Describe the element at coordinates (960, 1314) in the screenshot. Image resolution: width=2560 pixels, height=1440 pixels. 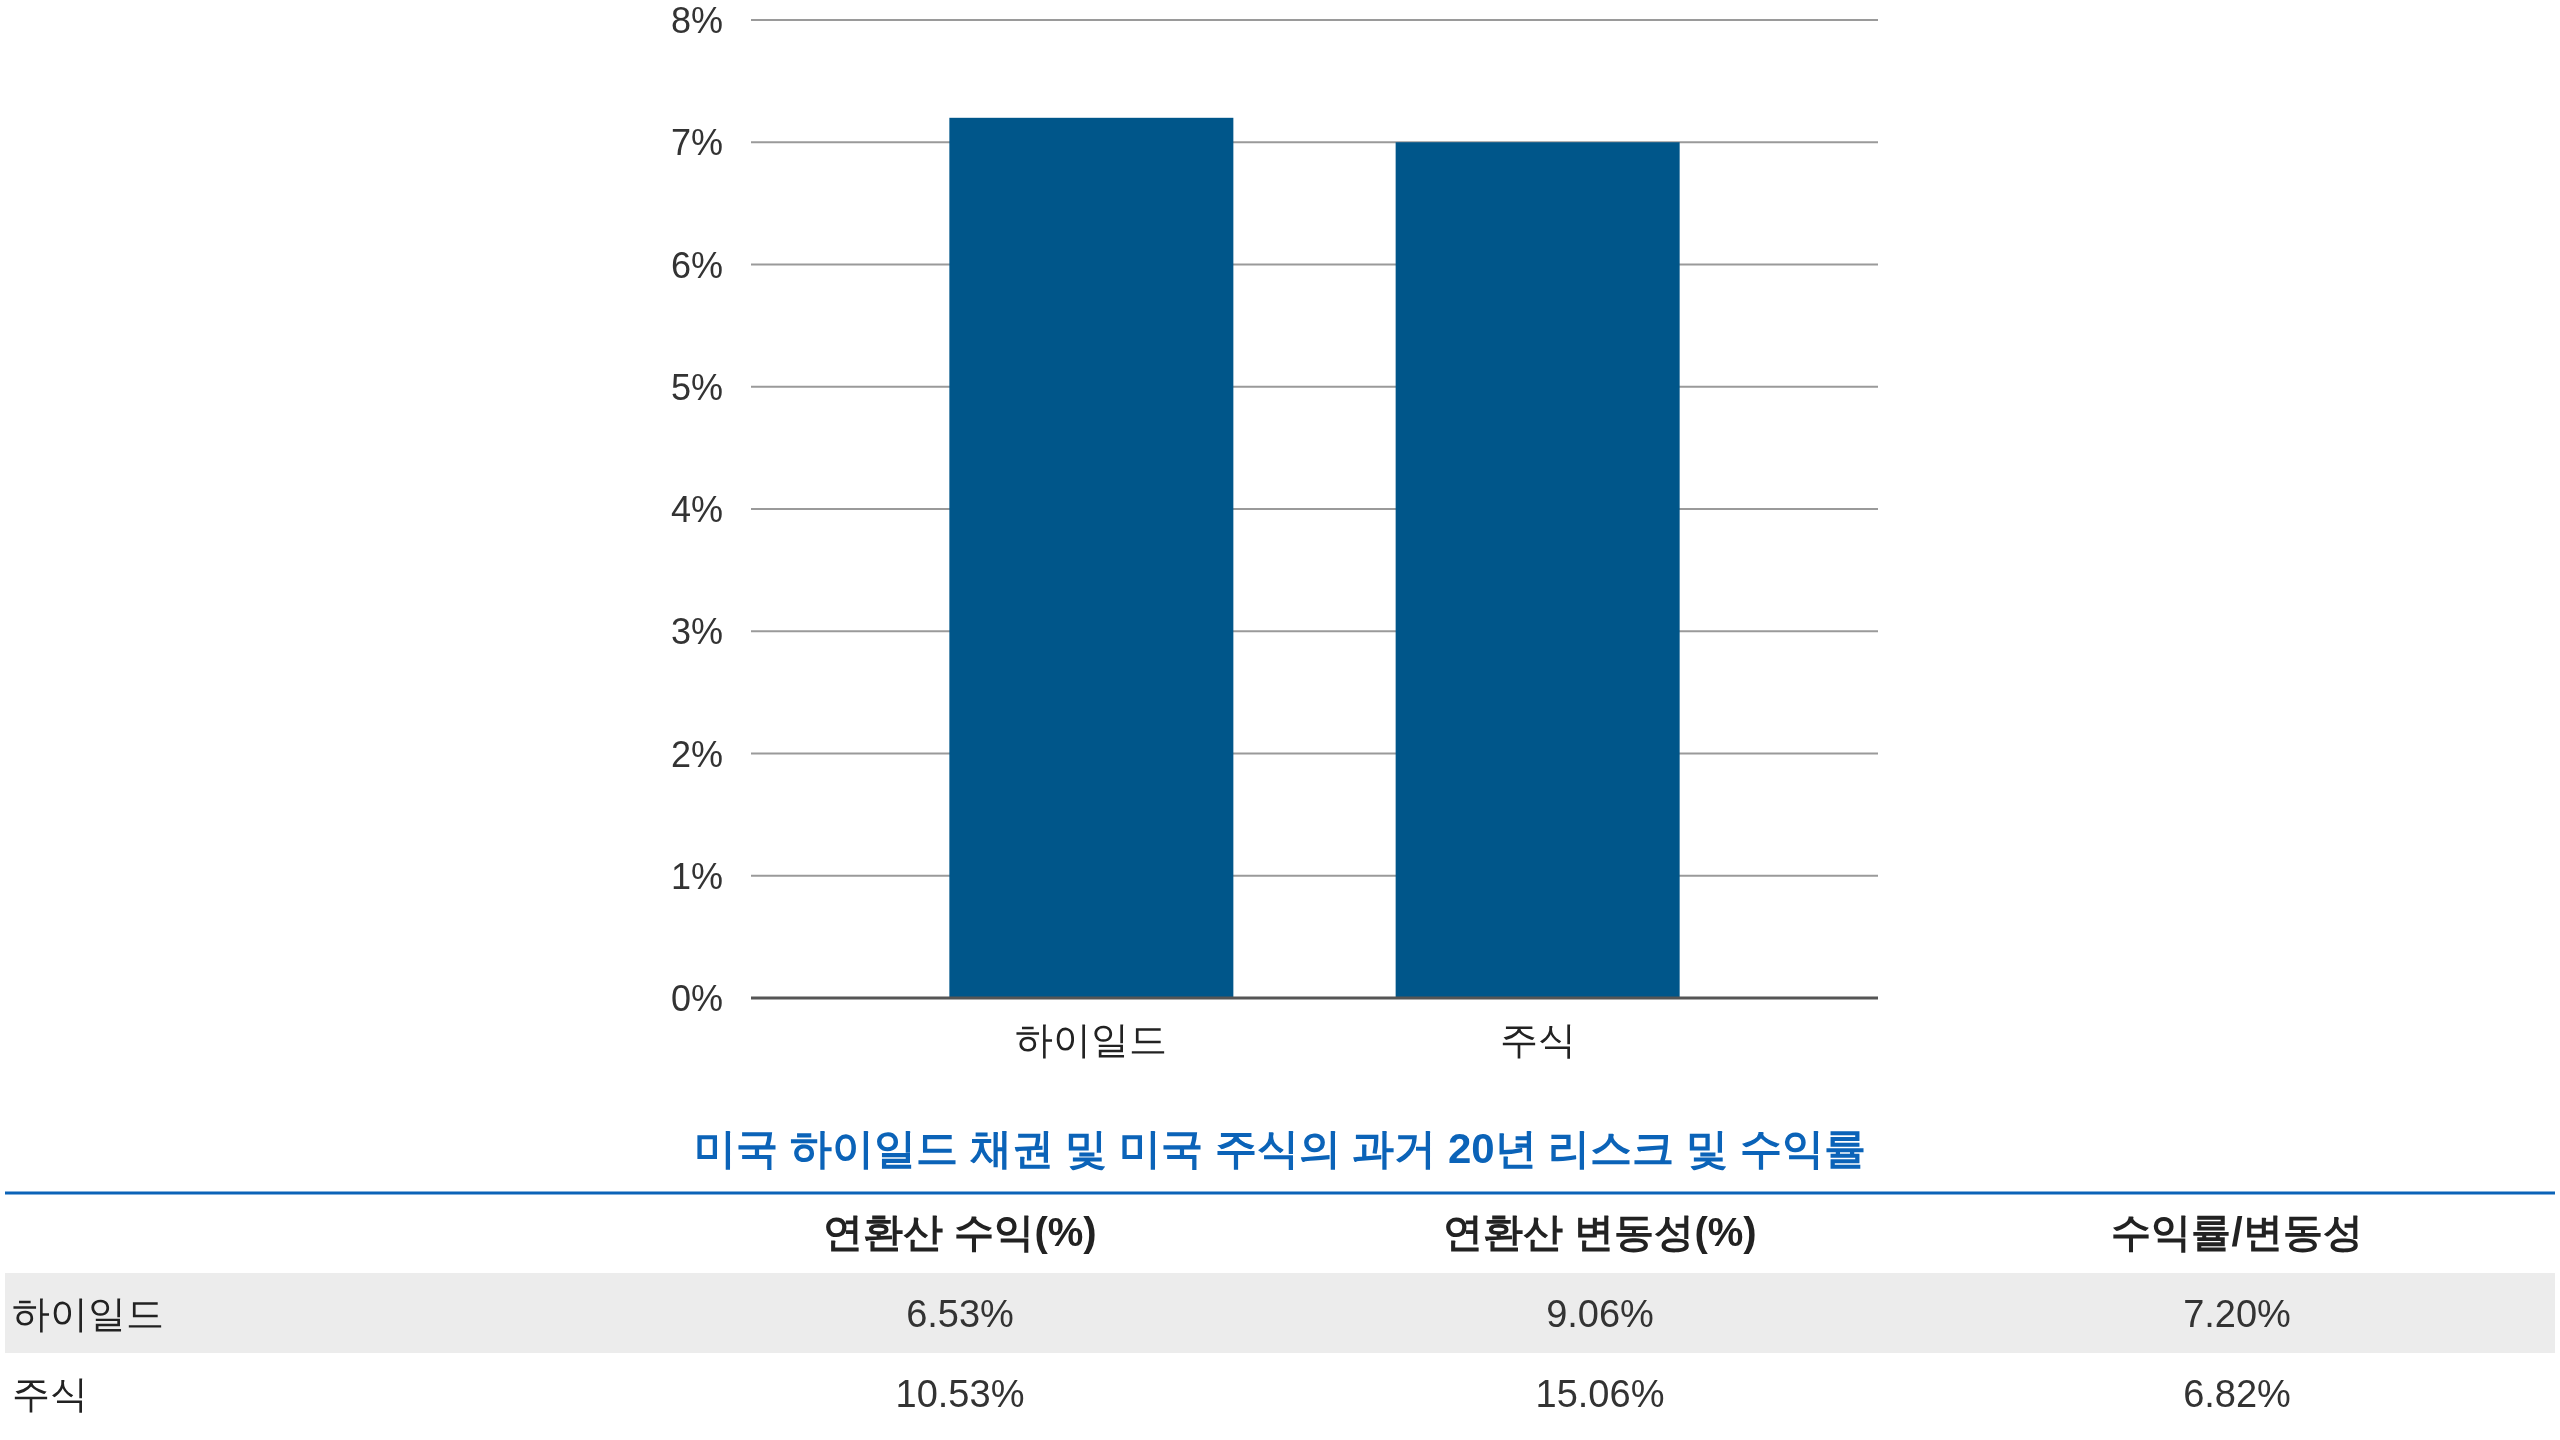
I see `text: 6.53%` at that location.